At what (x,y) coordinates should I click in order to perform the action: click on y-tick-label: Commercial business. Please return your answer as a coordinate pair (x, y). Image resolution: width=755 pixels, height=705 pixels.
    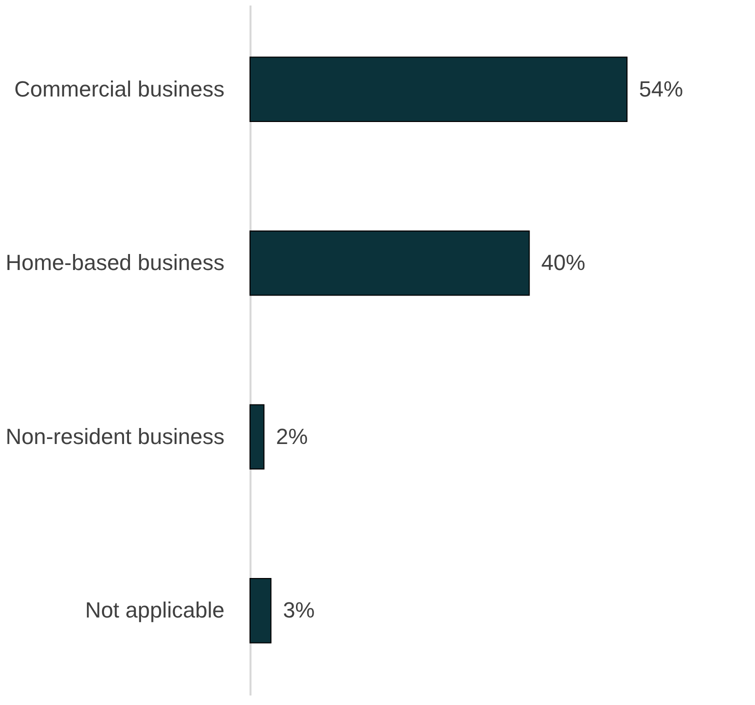
    Looking at the image, I should click on (119, 89).